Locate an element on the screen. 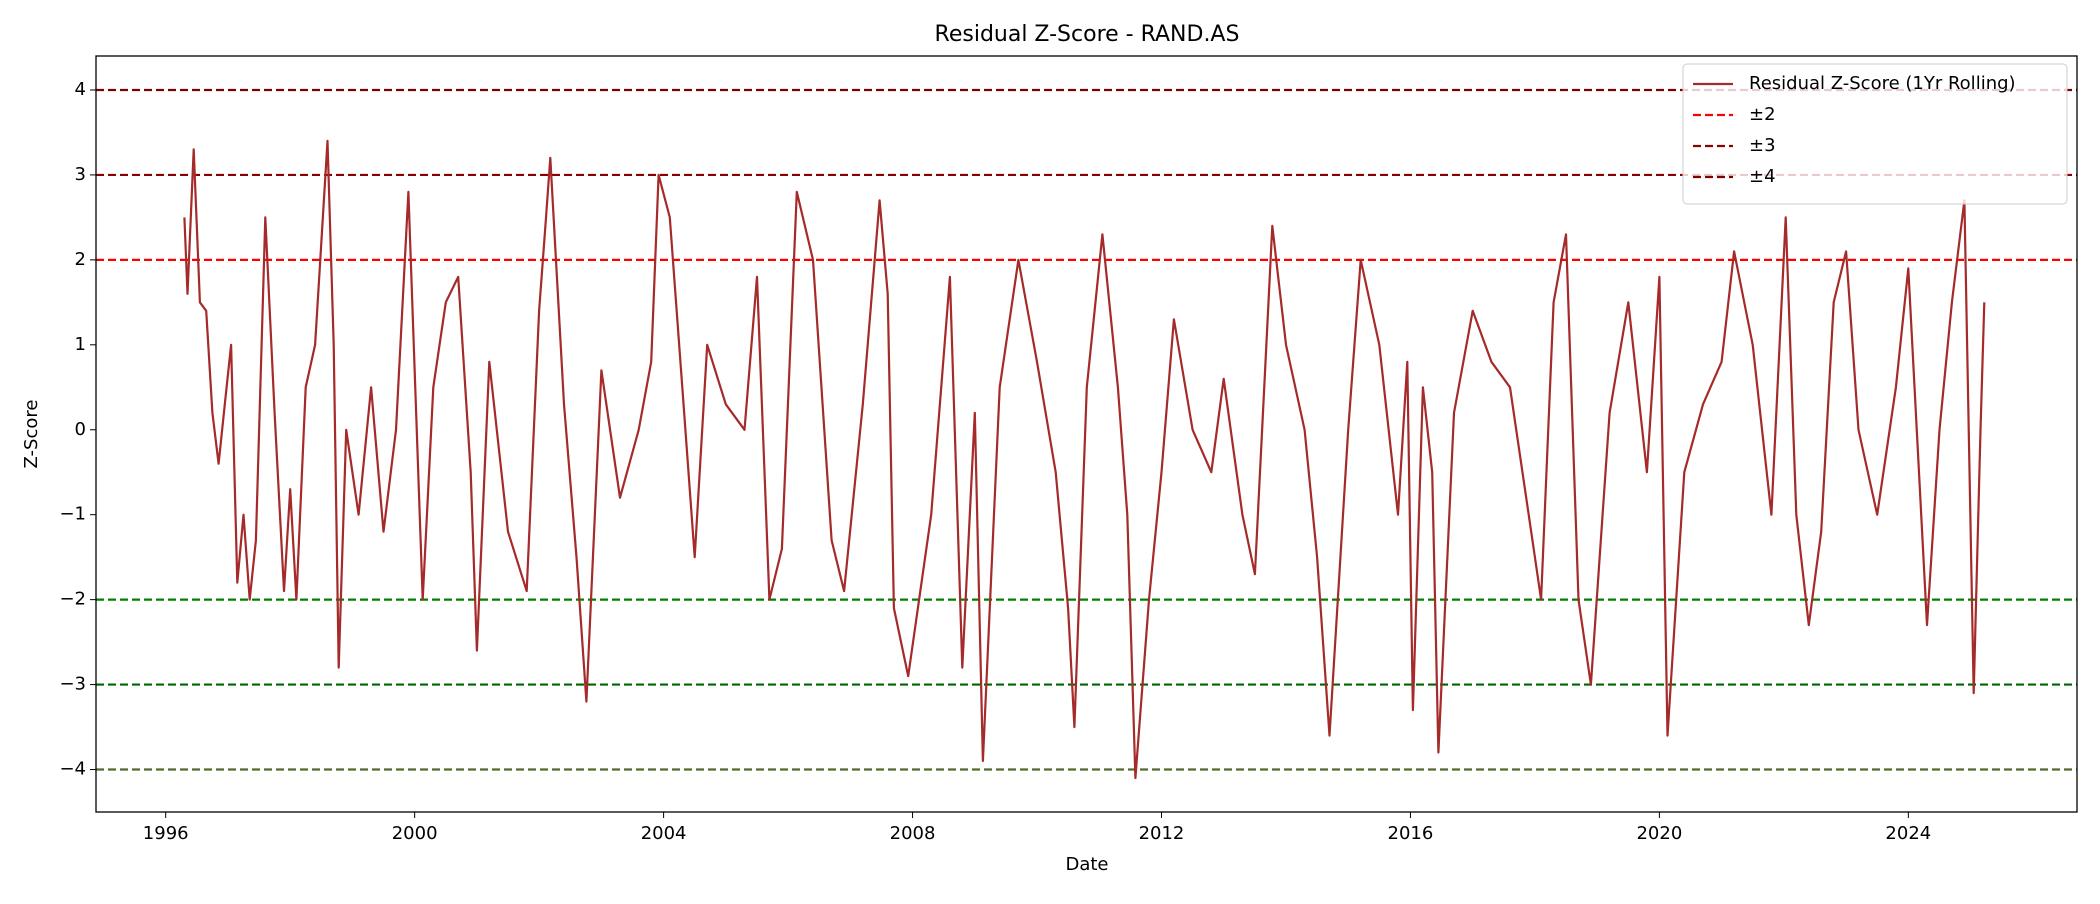 This screenshot has height=904, width=2100. x-tick-label: 2012 is located at coordinates (1162, 833).